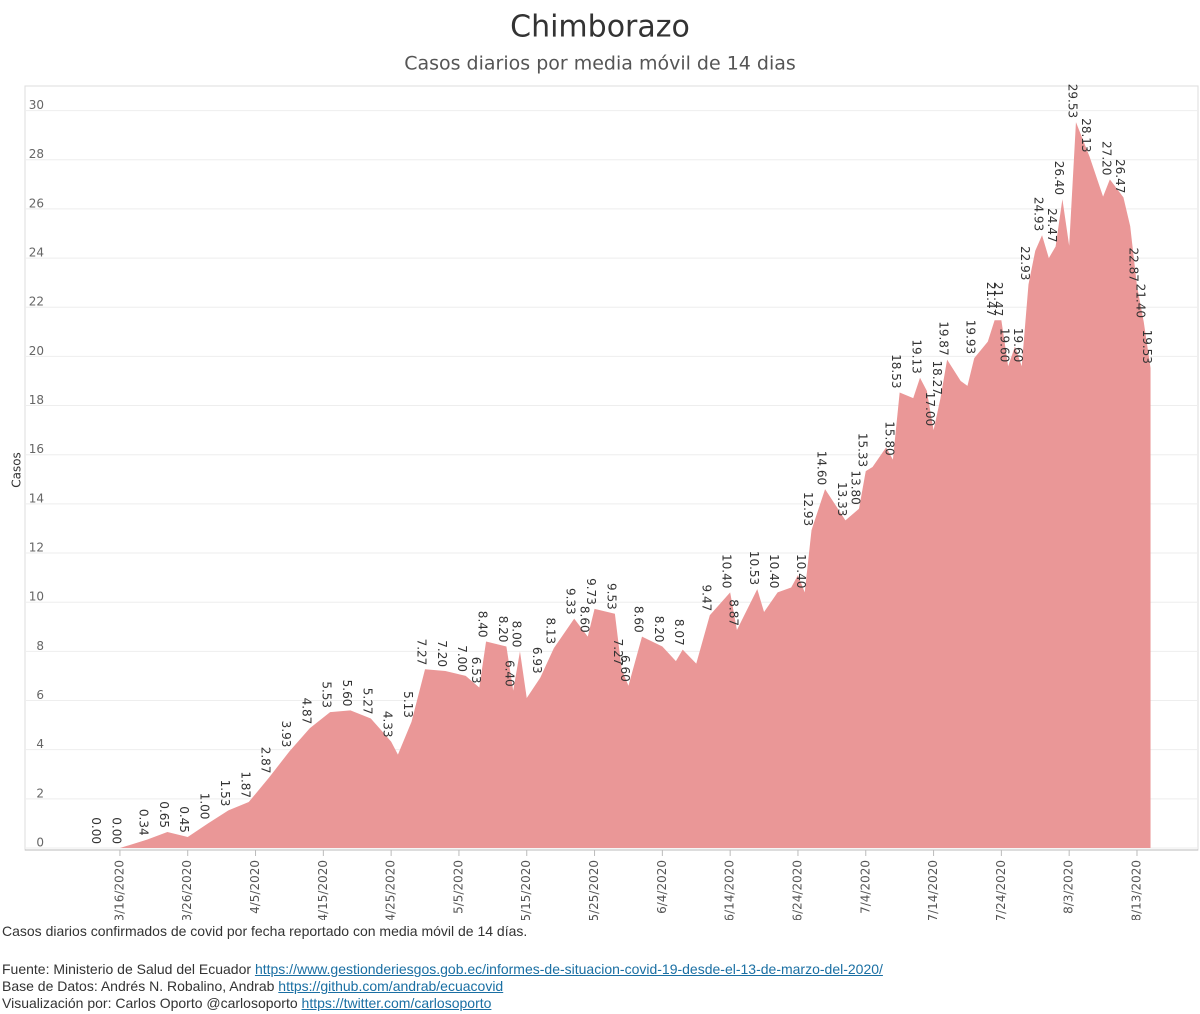 Image resolution: width=1200 pixels, height=1014 pixels. Describe the element at coordinates (255, 887) in the screenshot. I see `x-tick-label: 4/5/2020` at that location.